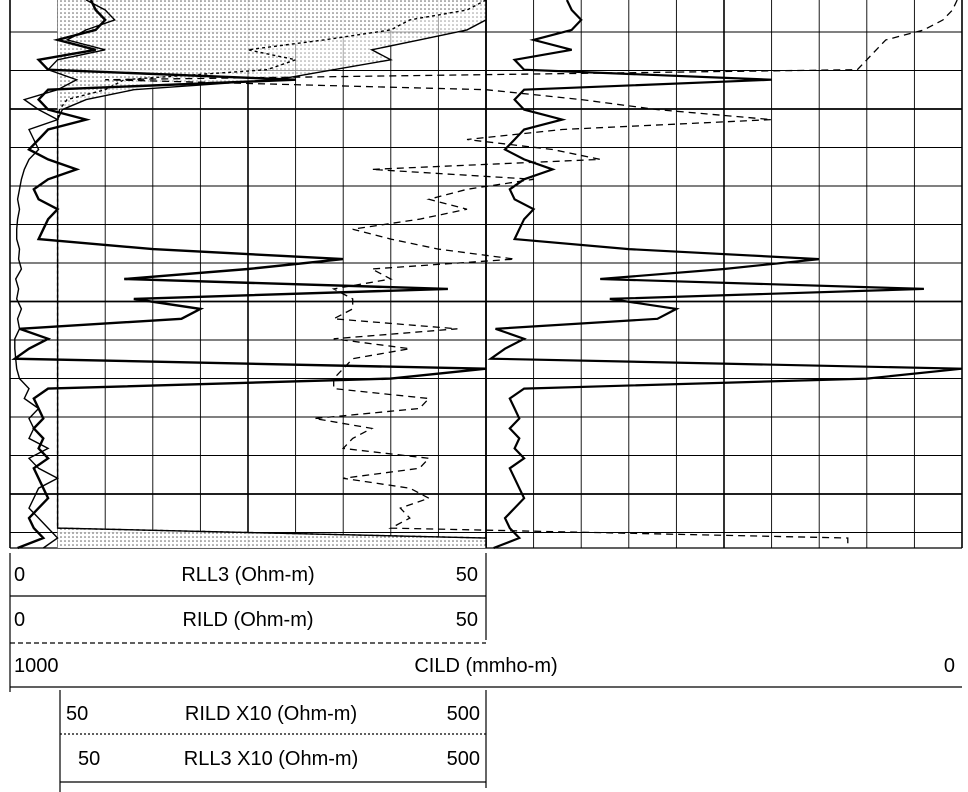 Image resolution: width=968 pixels, height=792 pixels. I want to click on header-rildx10-label: RILD X10 (Ohm-m), so click(271, 714).